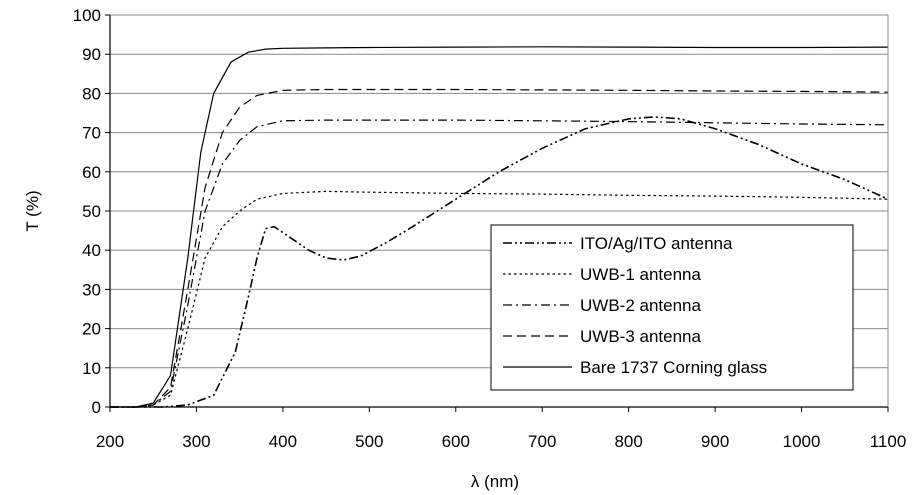 The width and height of the screenshot is (919, 495). I want to click on x-tick-label: 1000, so click(802, 441).